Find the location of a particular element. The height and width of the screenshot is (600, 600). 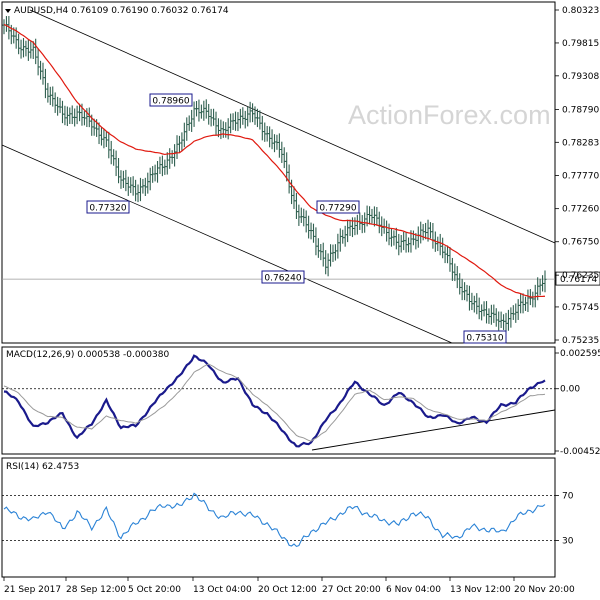

macd-y-tick-label: -0.004522 is located at coordinates (580, 452).